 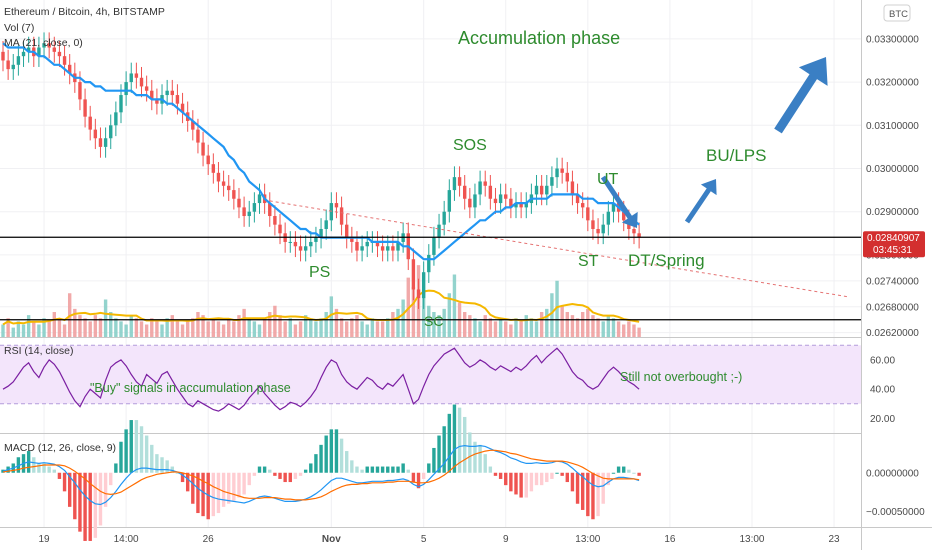 I want to click on time-tick-label: 13:00, so click(x=587, y=539).